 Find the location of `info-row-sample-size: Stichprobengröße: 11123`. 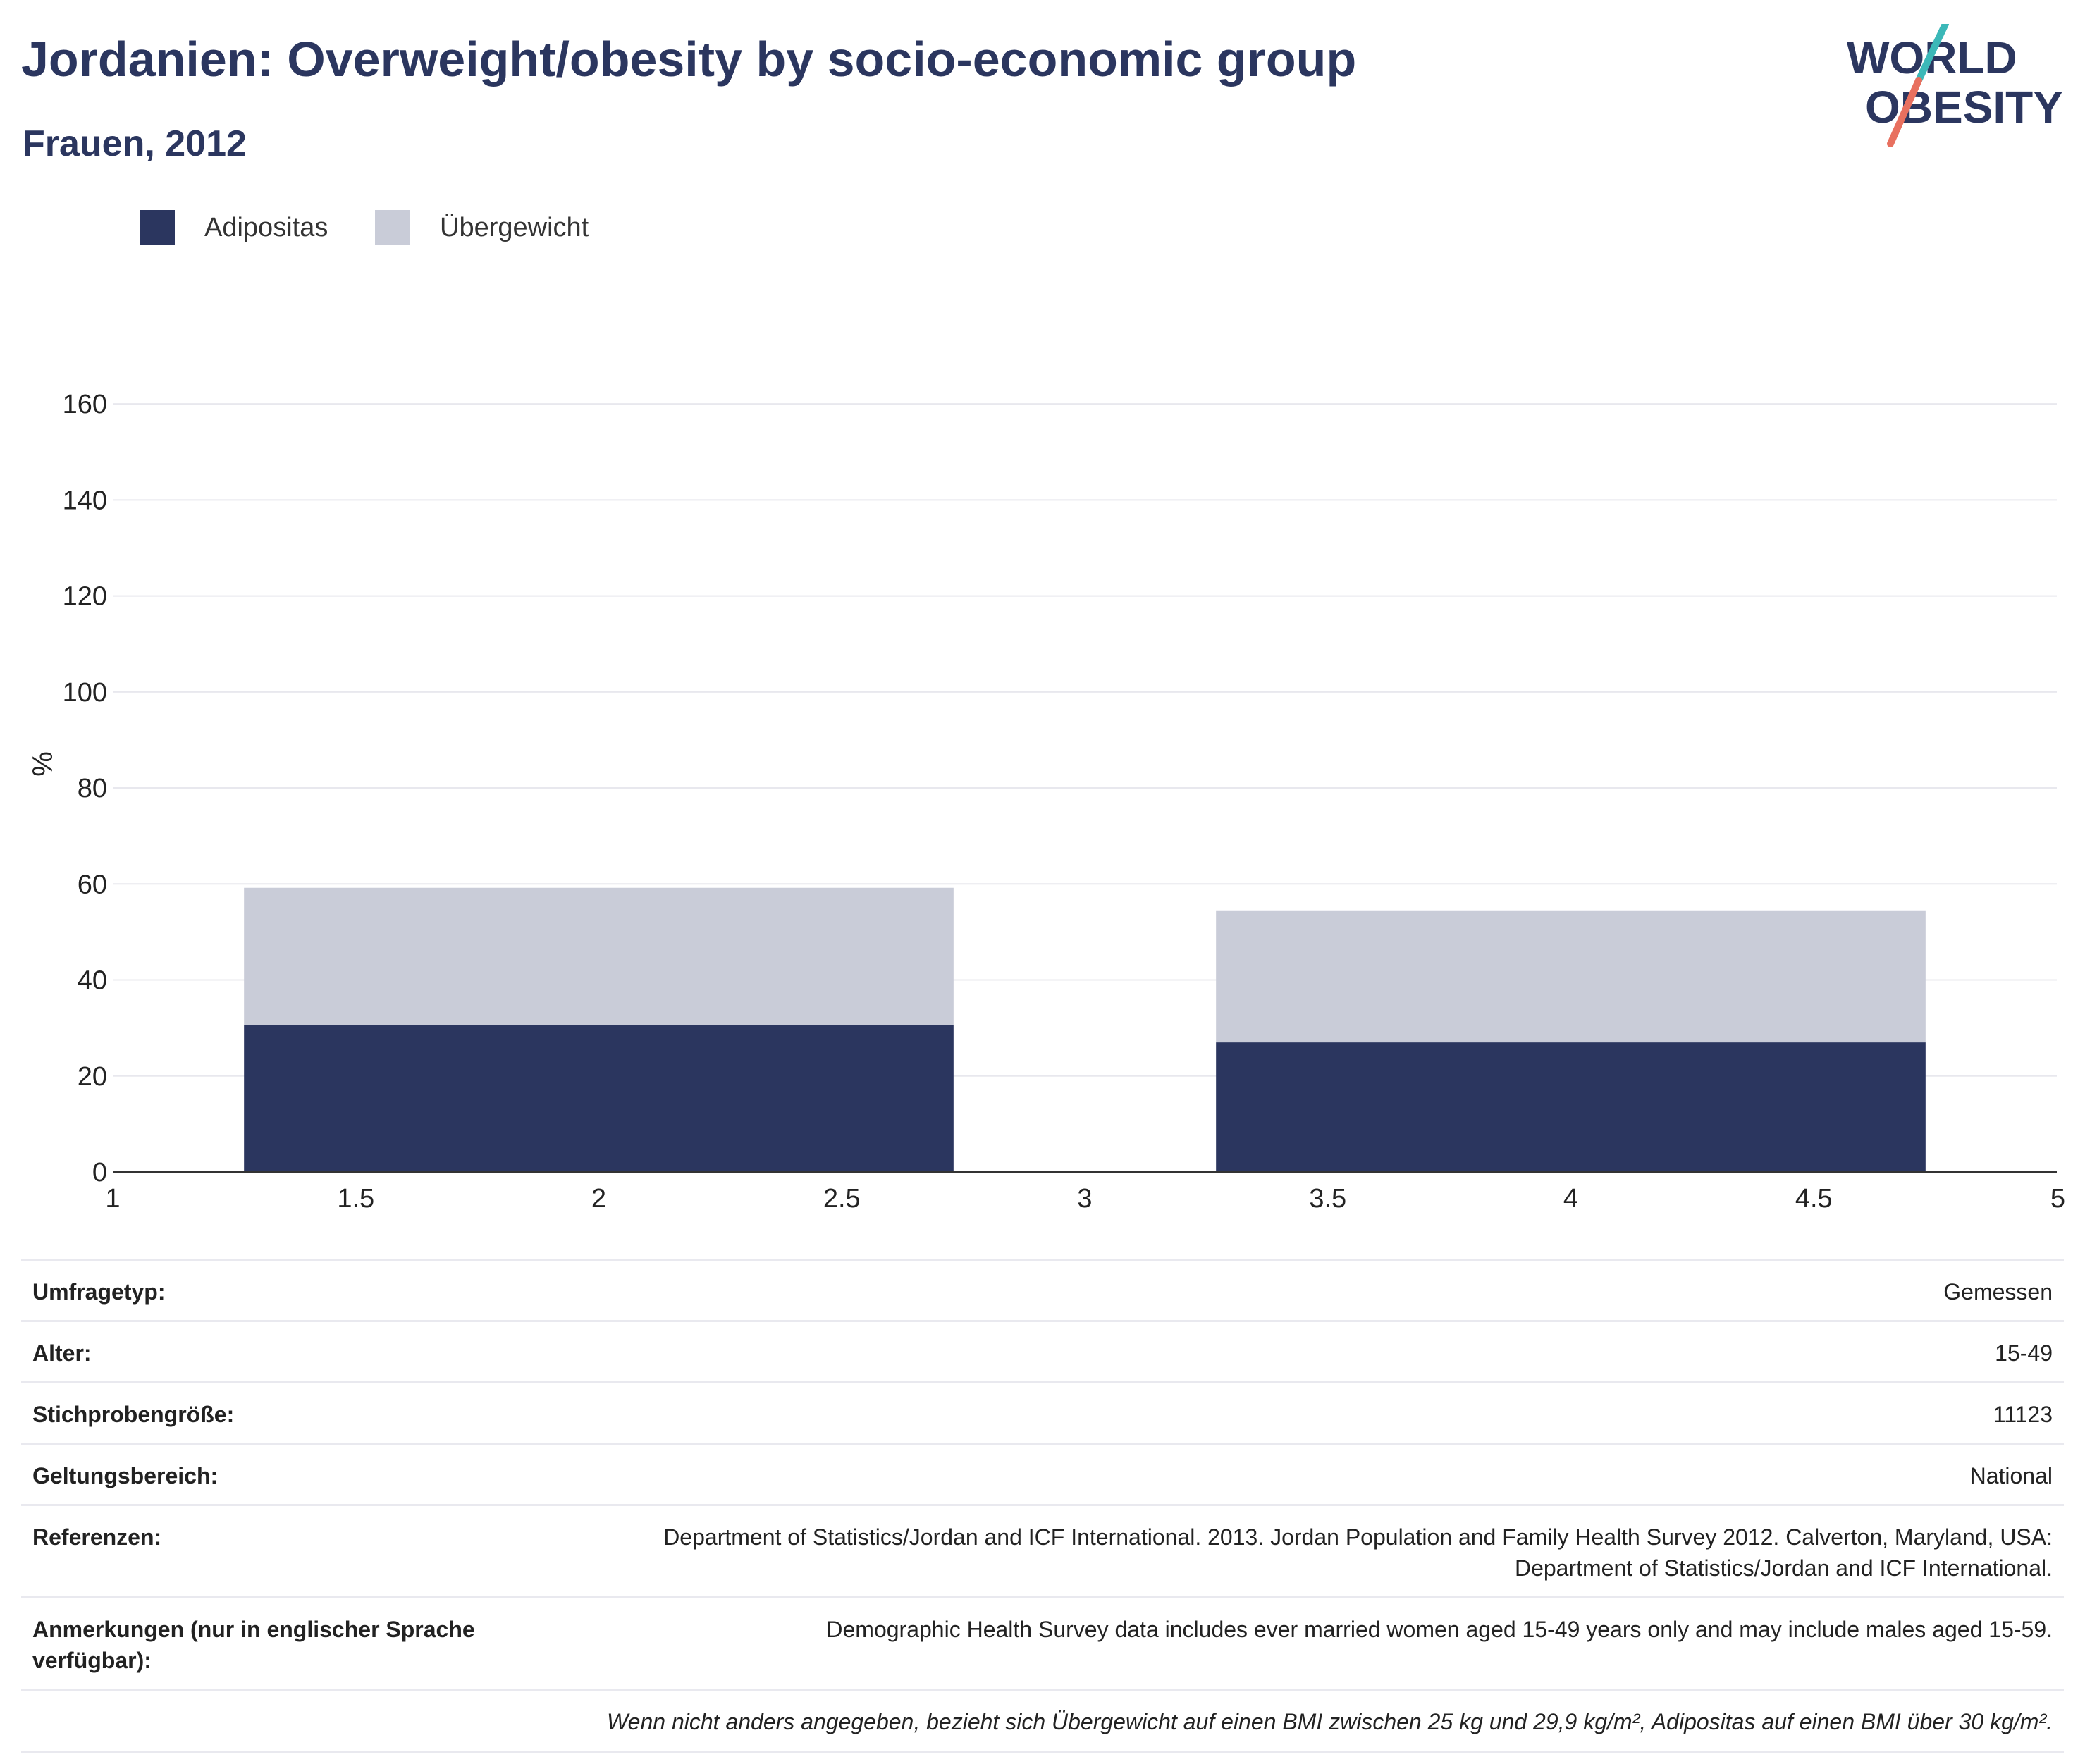

info-row-sample-size: Stichprobengröße: 11123 is located at coordinates (1042, 1412).